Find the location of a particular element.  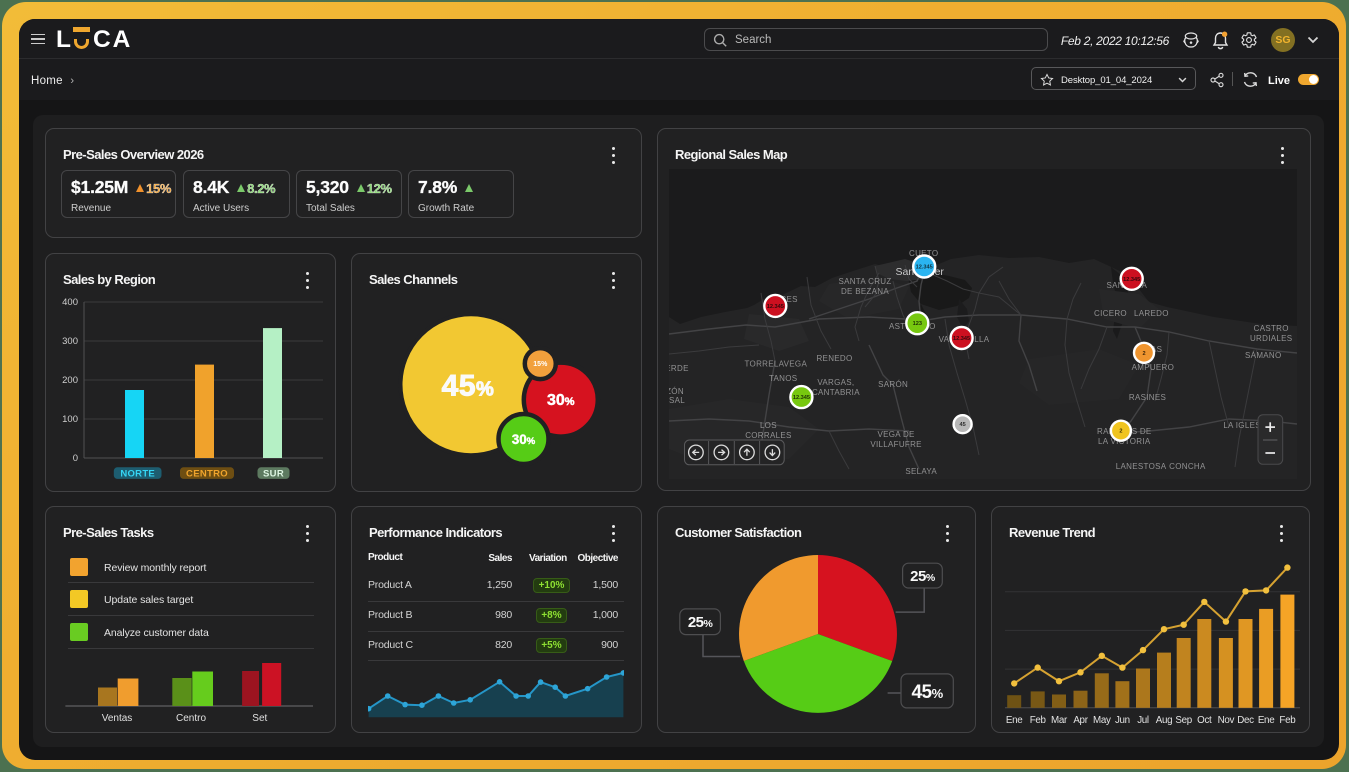

svg-text: CES is located at coordinates (788, 299).